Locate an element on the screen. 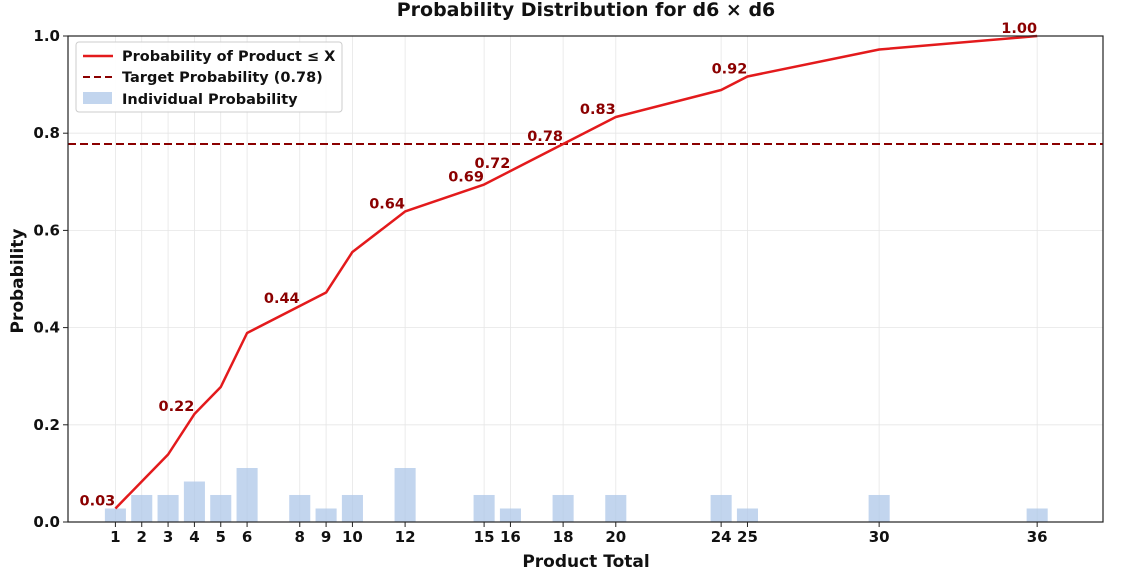 This screenshot has width=1129, height=586. x-tick-label: 6 is located at coordinates (247, 537).